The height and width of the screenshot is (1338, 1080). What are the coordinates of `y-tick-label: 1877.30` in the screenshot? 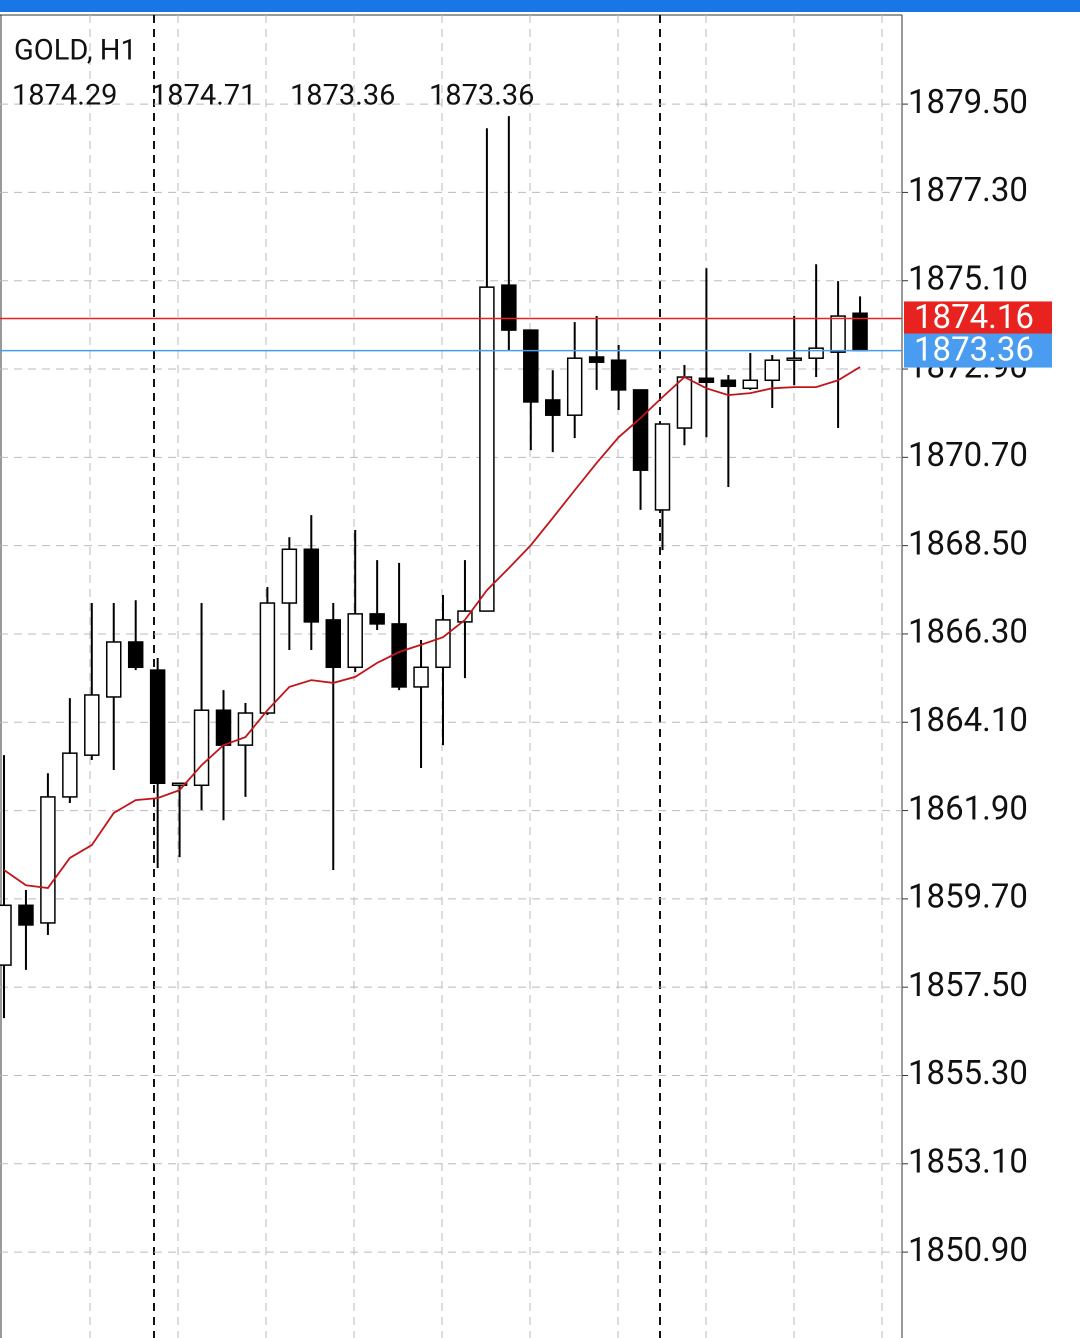 It's located at (968, 190).